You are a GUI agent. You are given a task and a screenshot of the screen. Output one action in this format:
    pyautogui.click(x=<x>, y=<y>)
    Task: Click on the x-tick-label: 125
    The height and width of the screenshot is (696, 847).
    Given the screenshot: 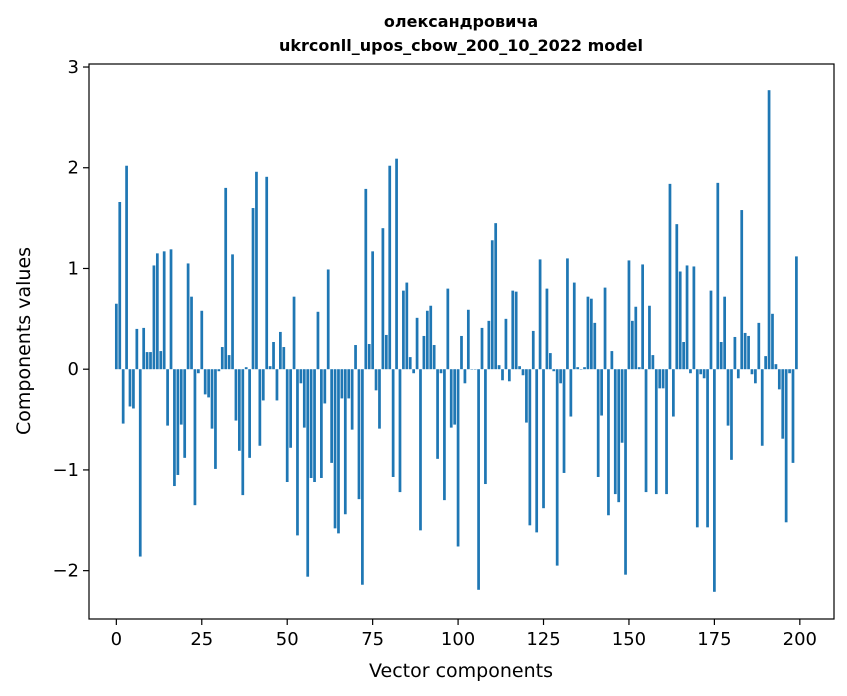 What is the action you would take?
    pyautogui.click(x=543, y=639)
    